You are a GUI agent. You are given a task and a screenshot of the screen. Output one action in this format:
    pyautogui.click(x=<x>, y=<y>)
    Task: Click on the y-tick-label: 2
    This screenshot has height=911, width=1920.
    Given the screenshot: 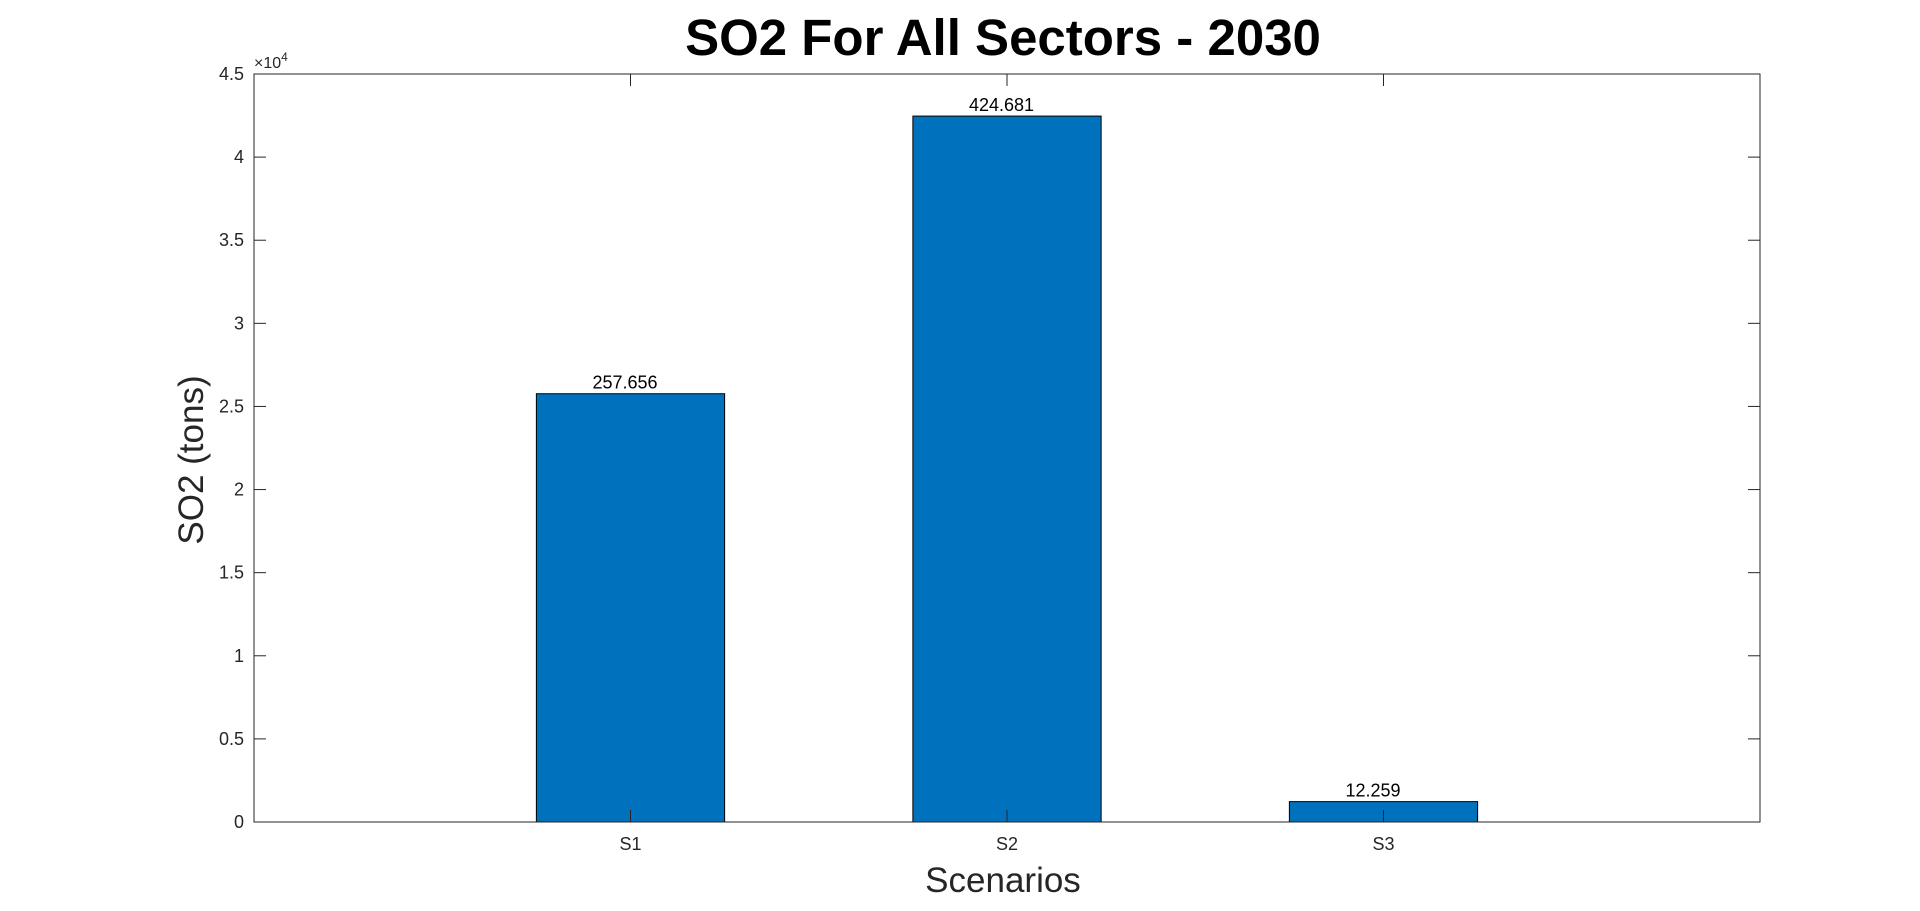 What is the action you would take?
    pyautogui.click(x=239, y=490)
    